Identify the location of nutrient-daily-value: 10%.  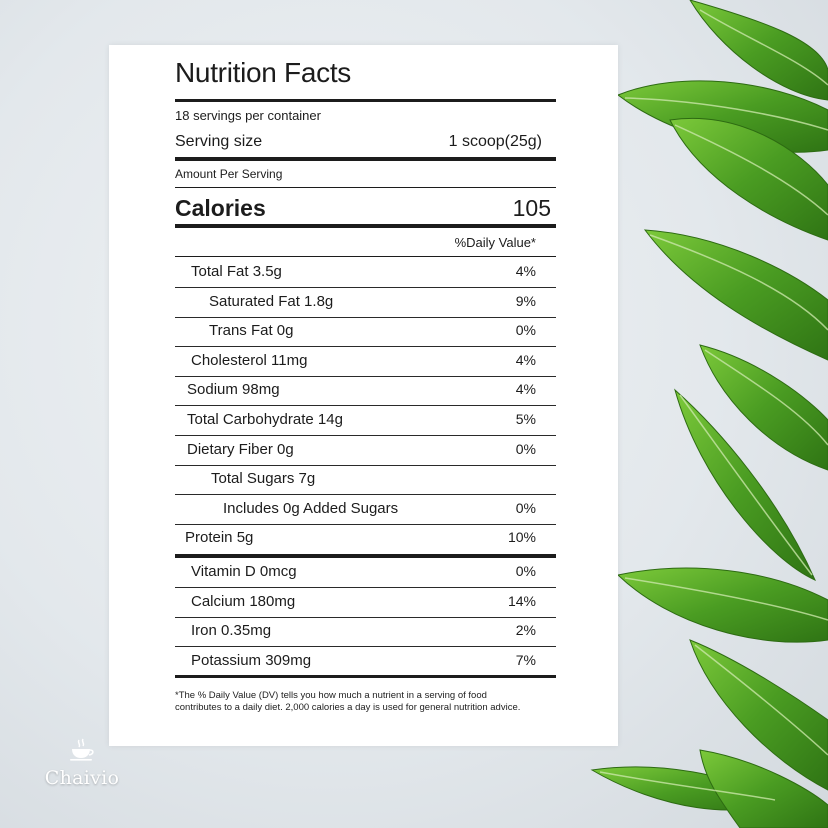
(521, 537).